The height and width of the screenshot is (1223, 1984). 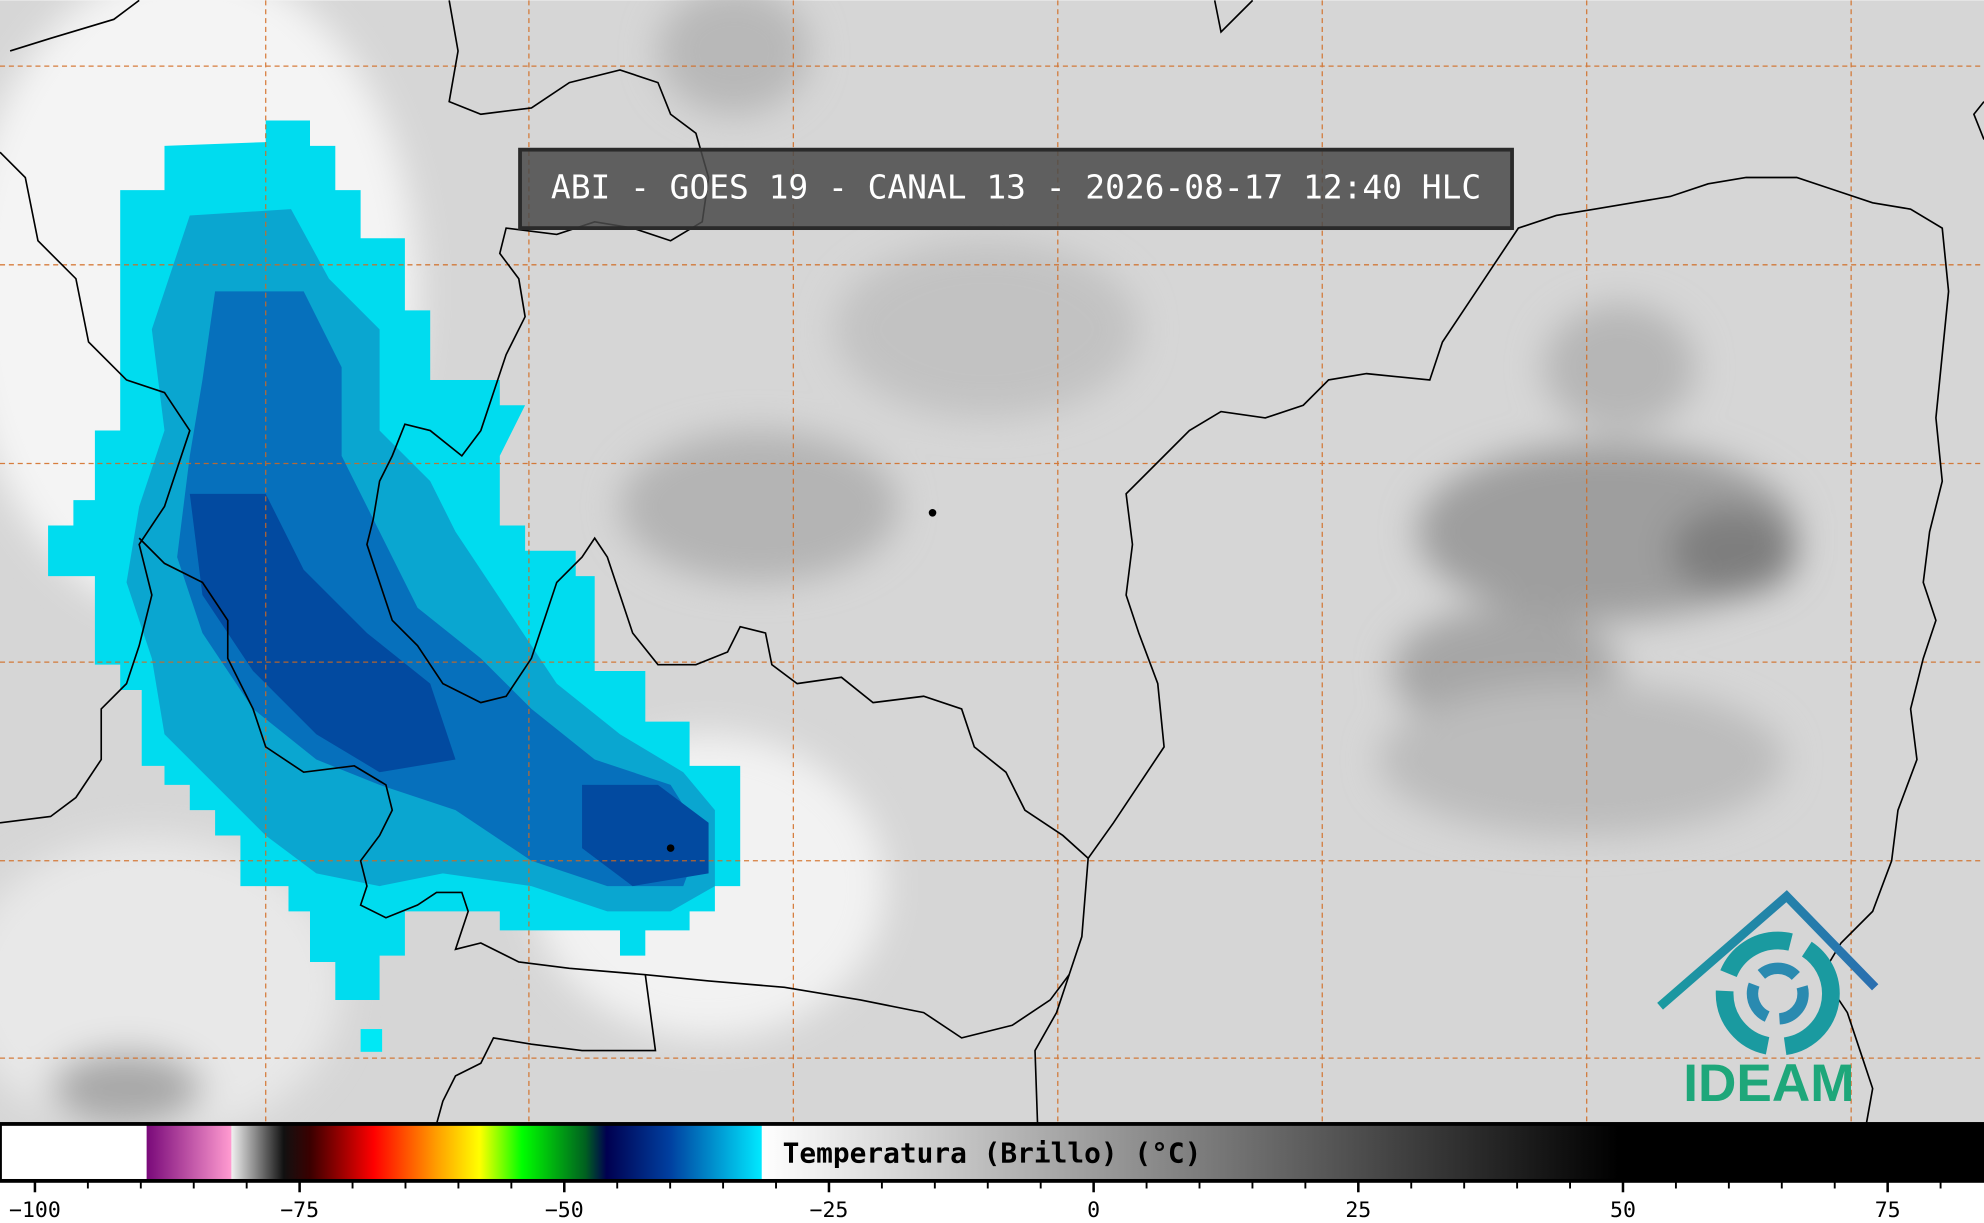 I want to click on tick-label: −25, so click(x=829, y=1210).